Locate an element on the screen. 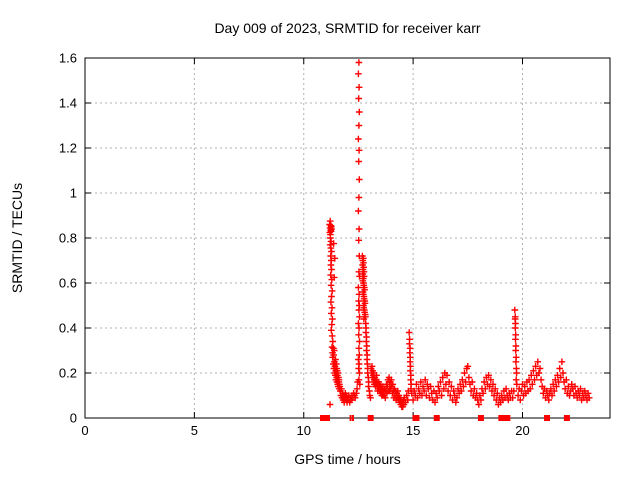 The height and width of the screenshot is (480, 640). y-axis-title: SRMTID / TECUs is located at coordinates (17, 238).